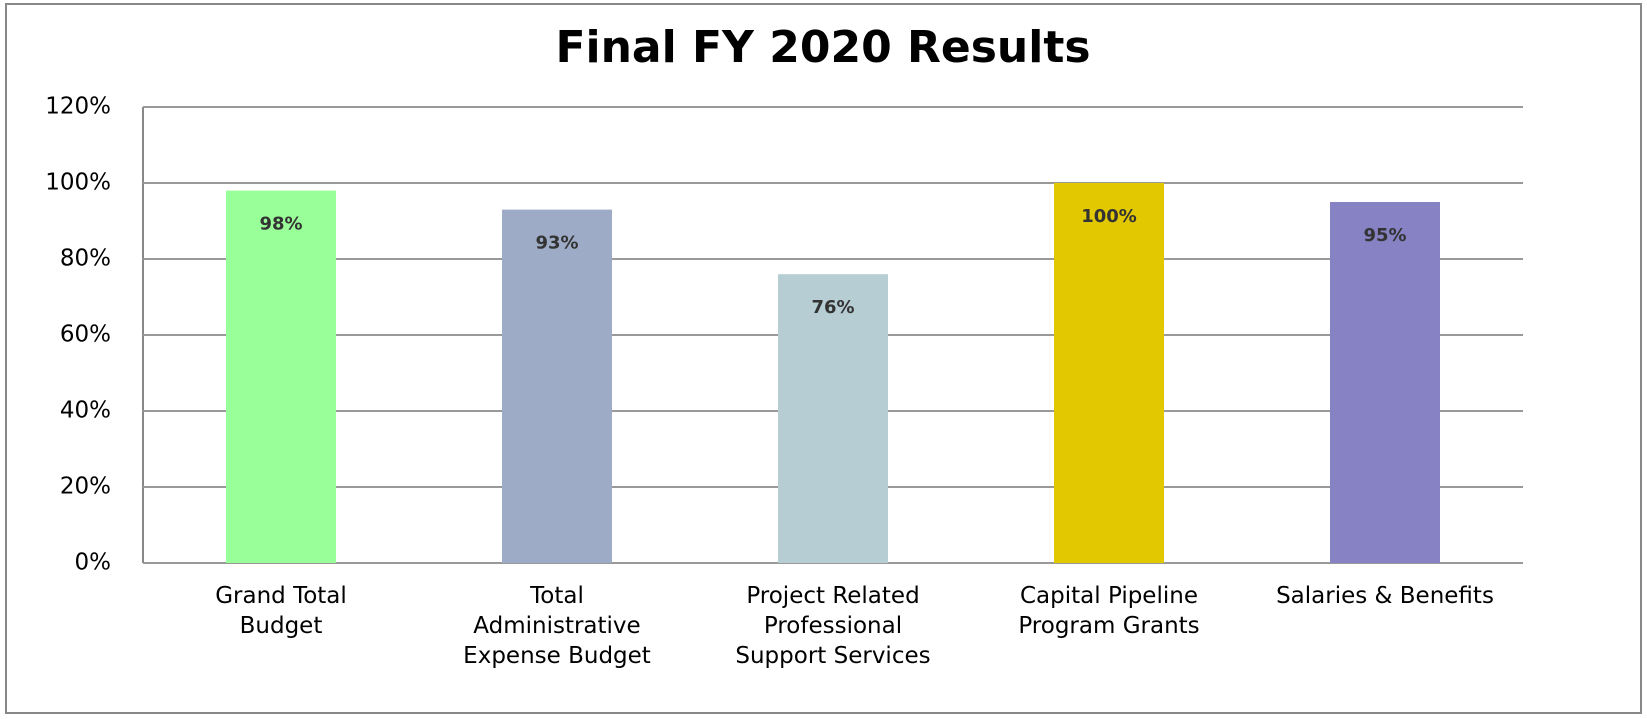 Image resolution: width=1647 pixels, height=719 pixels. What do you see at coordinates (1108, 611) in the screenshot?
I see `x-tick-label: Capital Pipeline Program Grants` at bounding box center [1108, 611].